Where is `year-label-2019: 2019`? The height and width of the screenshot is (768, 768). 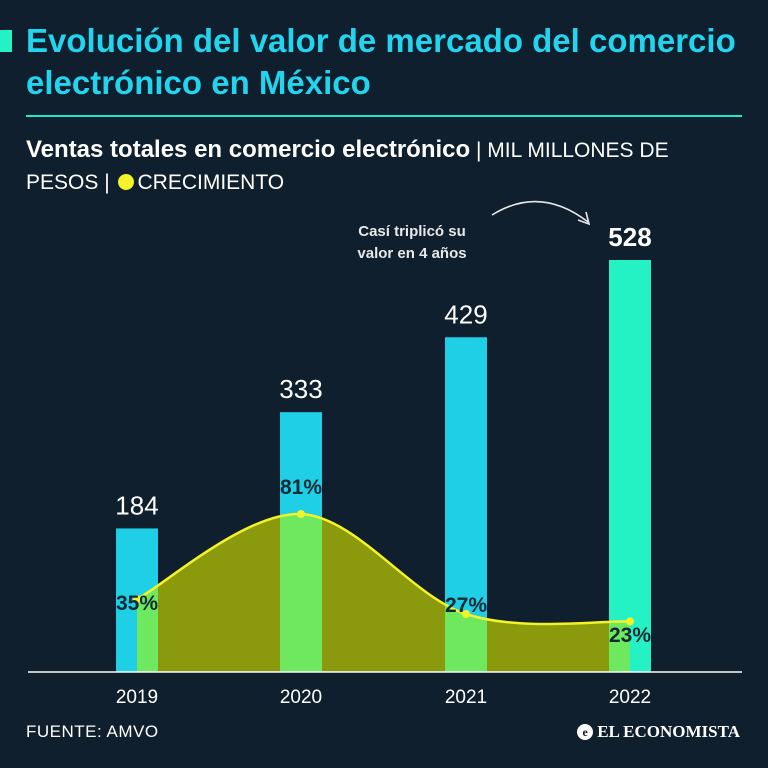
year-label-2019: 2019 is located at coordinates (137, 697).